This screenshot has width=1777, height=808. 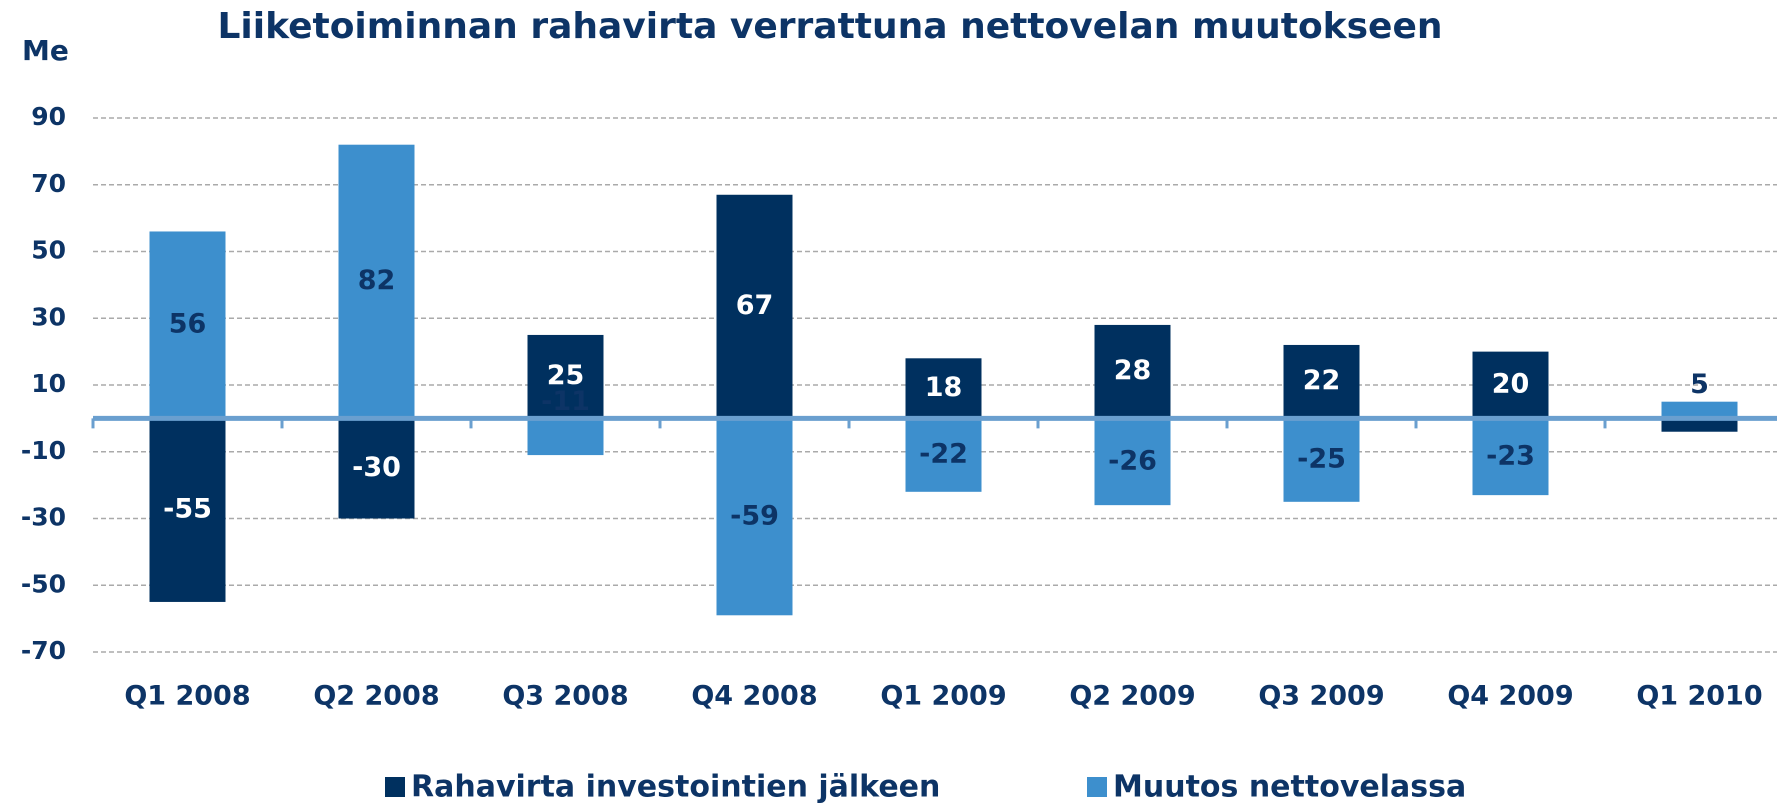 I want to click on data-label: -30, so click(x=376, y=467).